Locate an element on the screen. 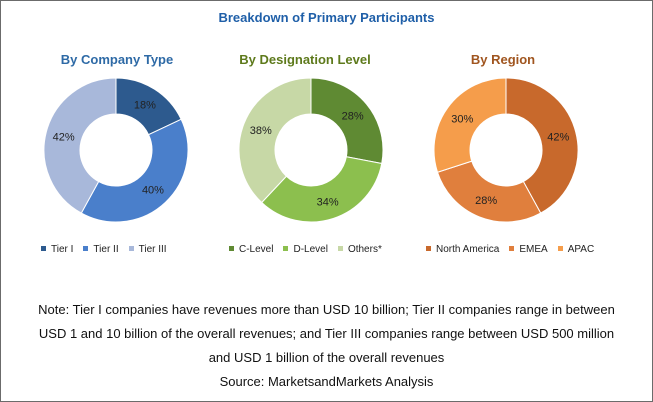 The width and height of the screenshot is (653, 402). slice-tier-ii is located at coordinates (134, 170).